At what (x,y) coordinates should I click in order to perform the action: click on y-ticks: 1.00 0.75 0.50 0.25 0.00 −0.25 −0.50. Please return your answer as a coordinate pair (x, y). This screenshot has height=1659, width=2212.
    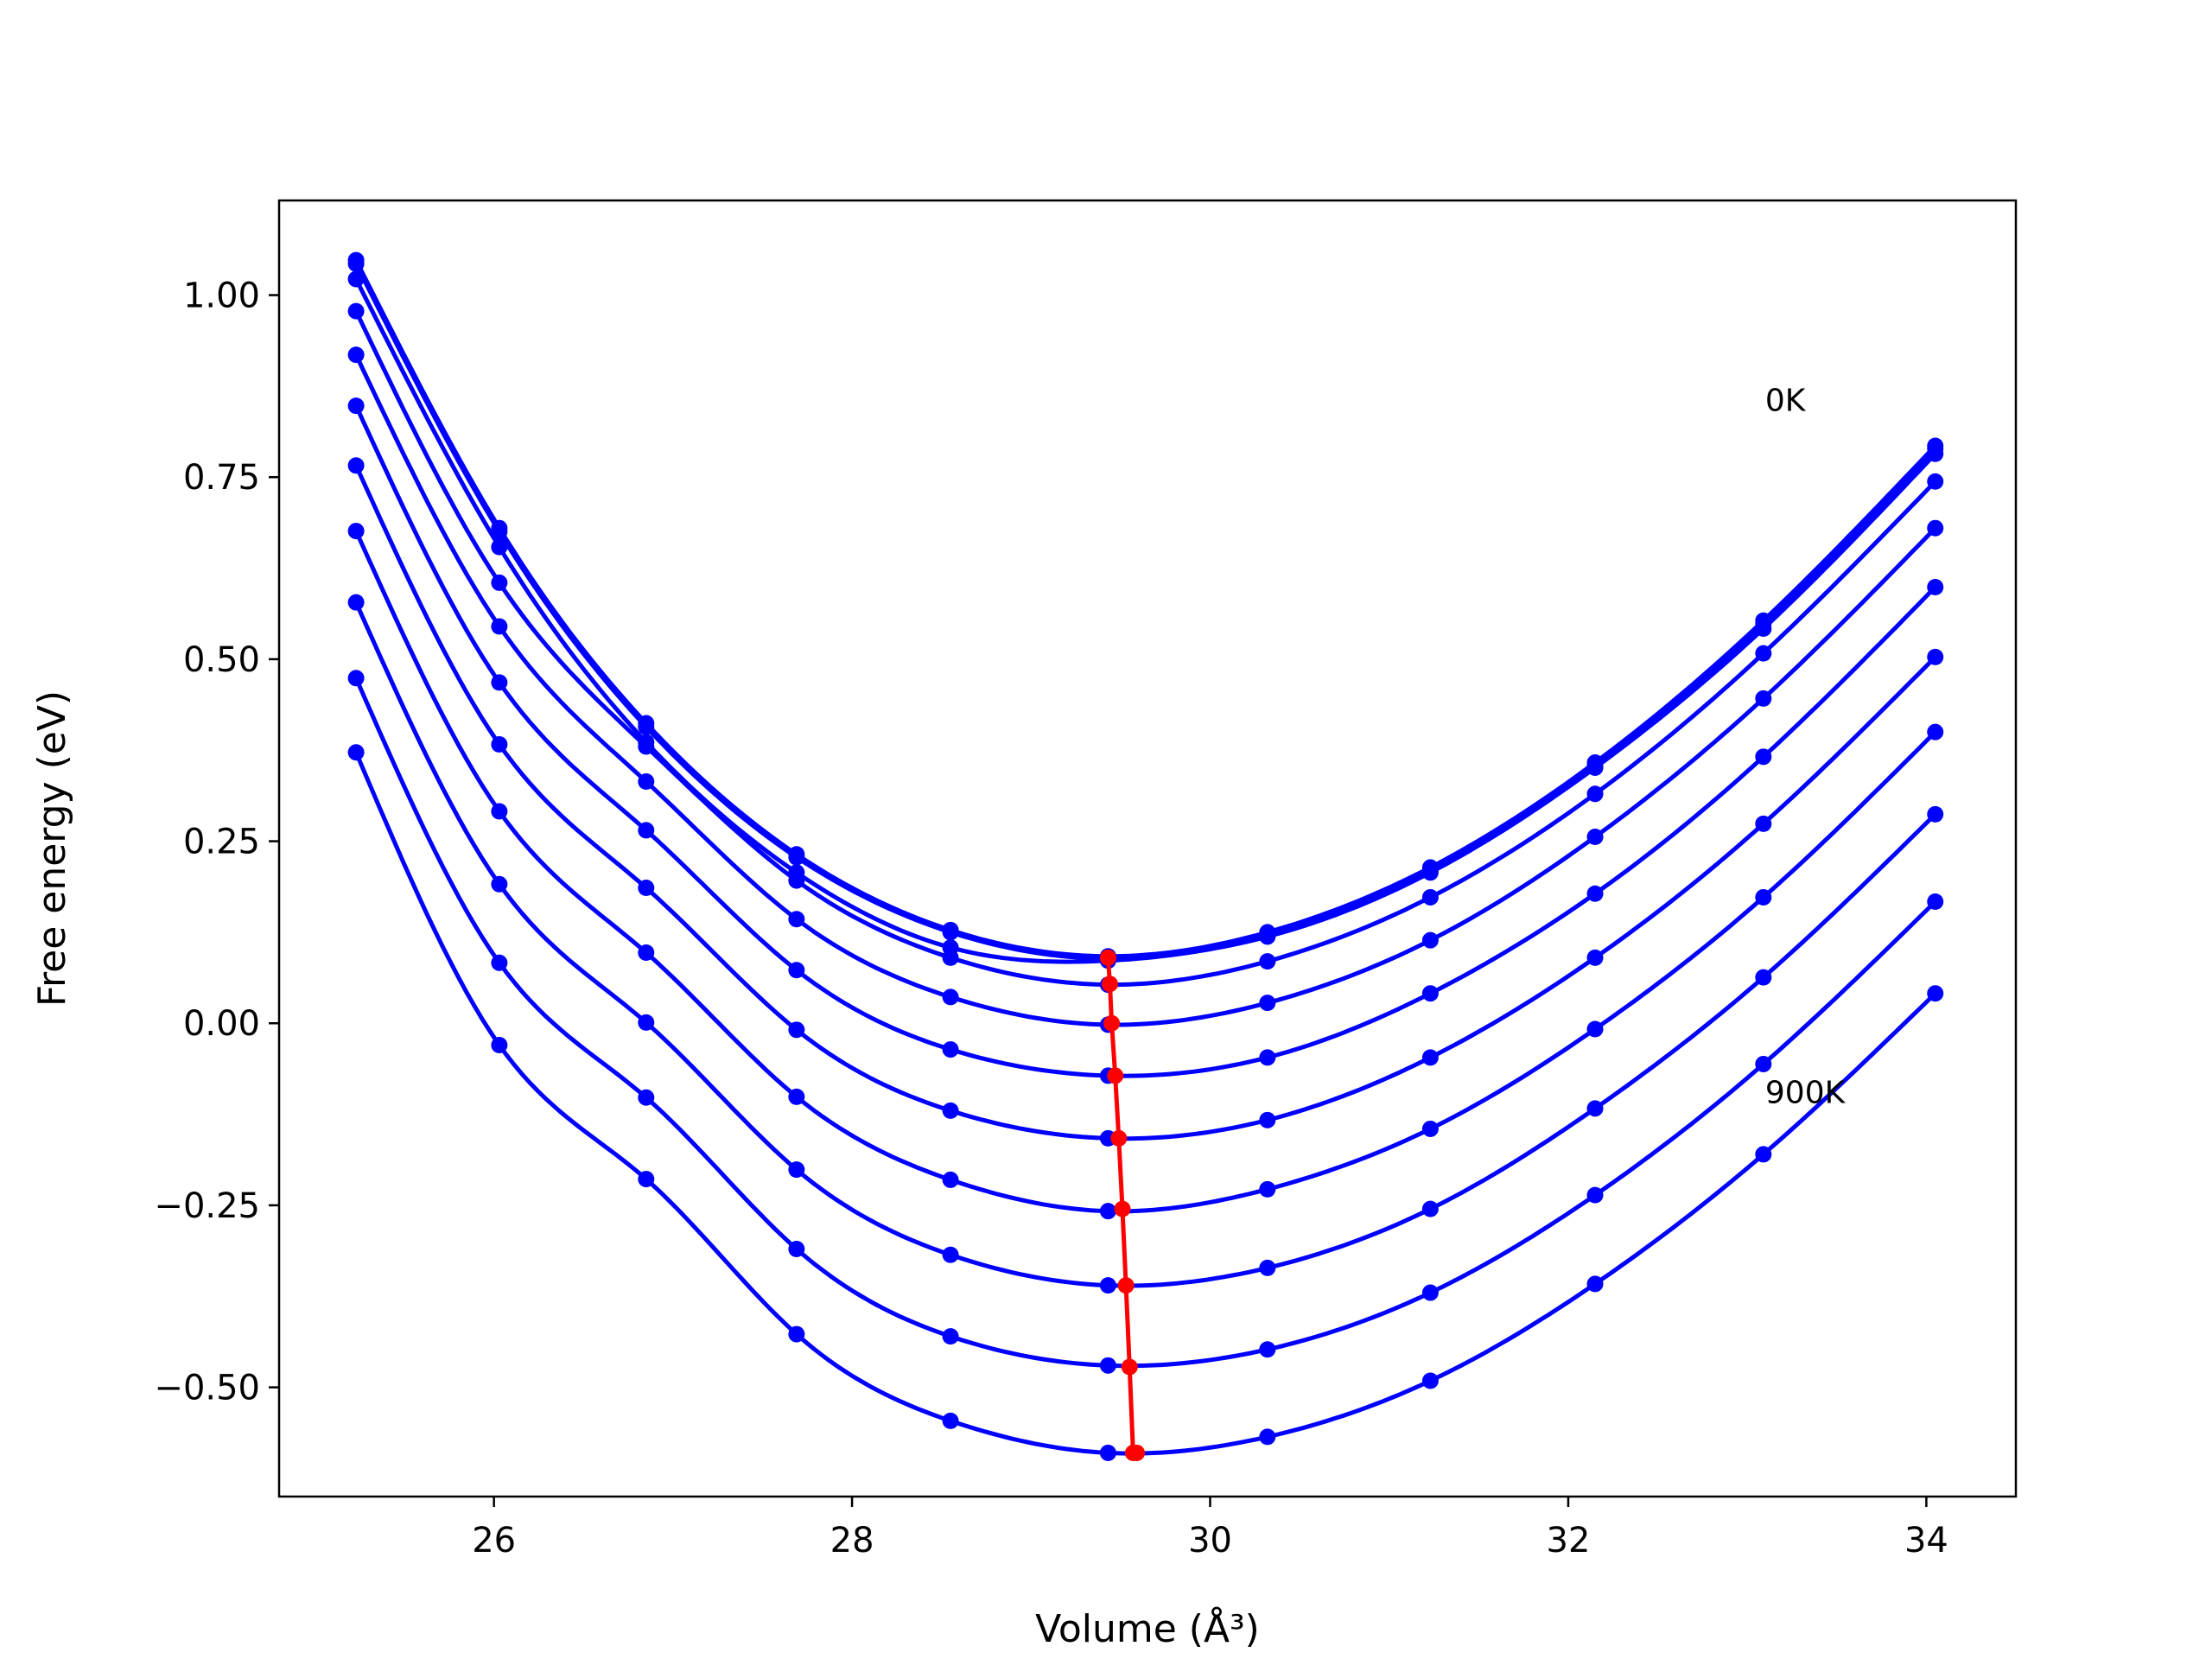
    Looking at the image, I should click on (216, 842).